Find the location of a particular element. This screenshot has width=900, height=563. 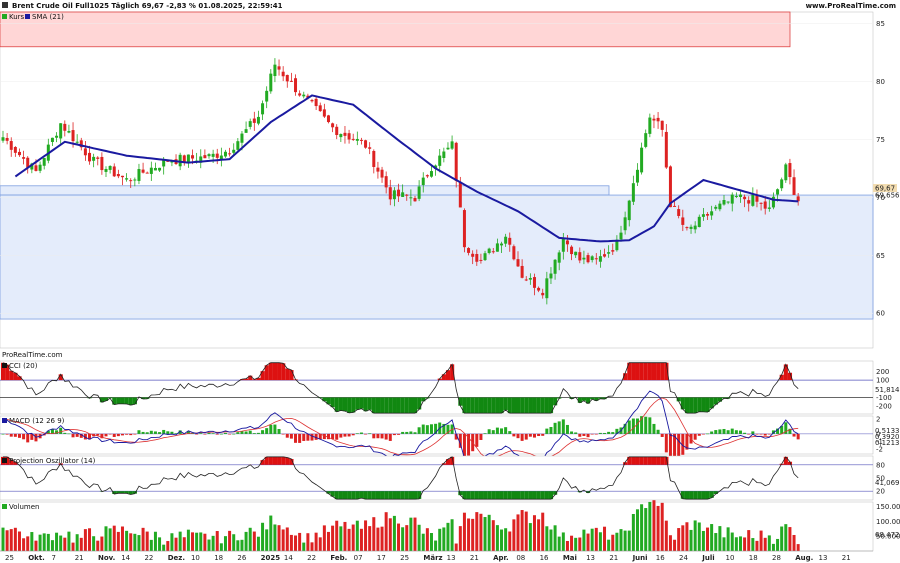

indicator-line is located at coordinates (400, 388).